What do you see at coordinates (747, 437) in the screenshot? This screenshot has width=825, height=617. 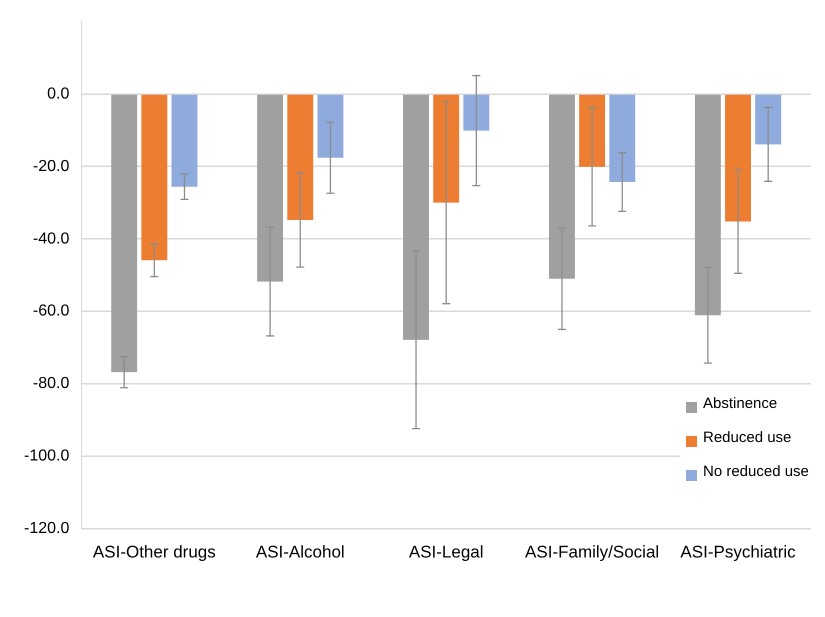 I see `legend-label: Reduced use` at bounding box center [747, 437].